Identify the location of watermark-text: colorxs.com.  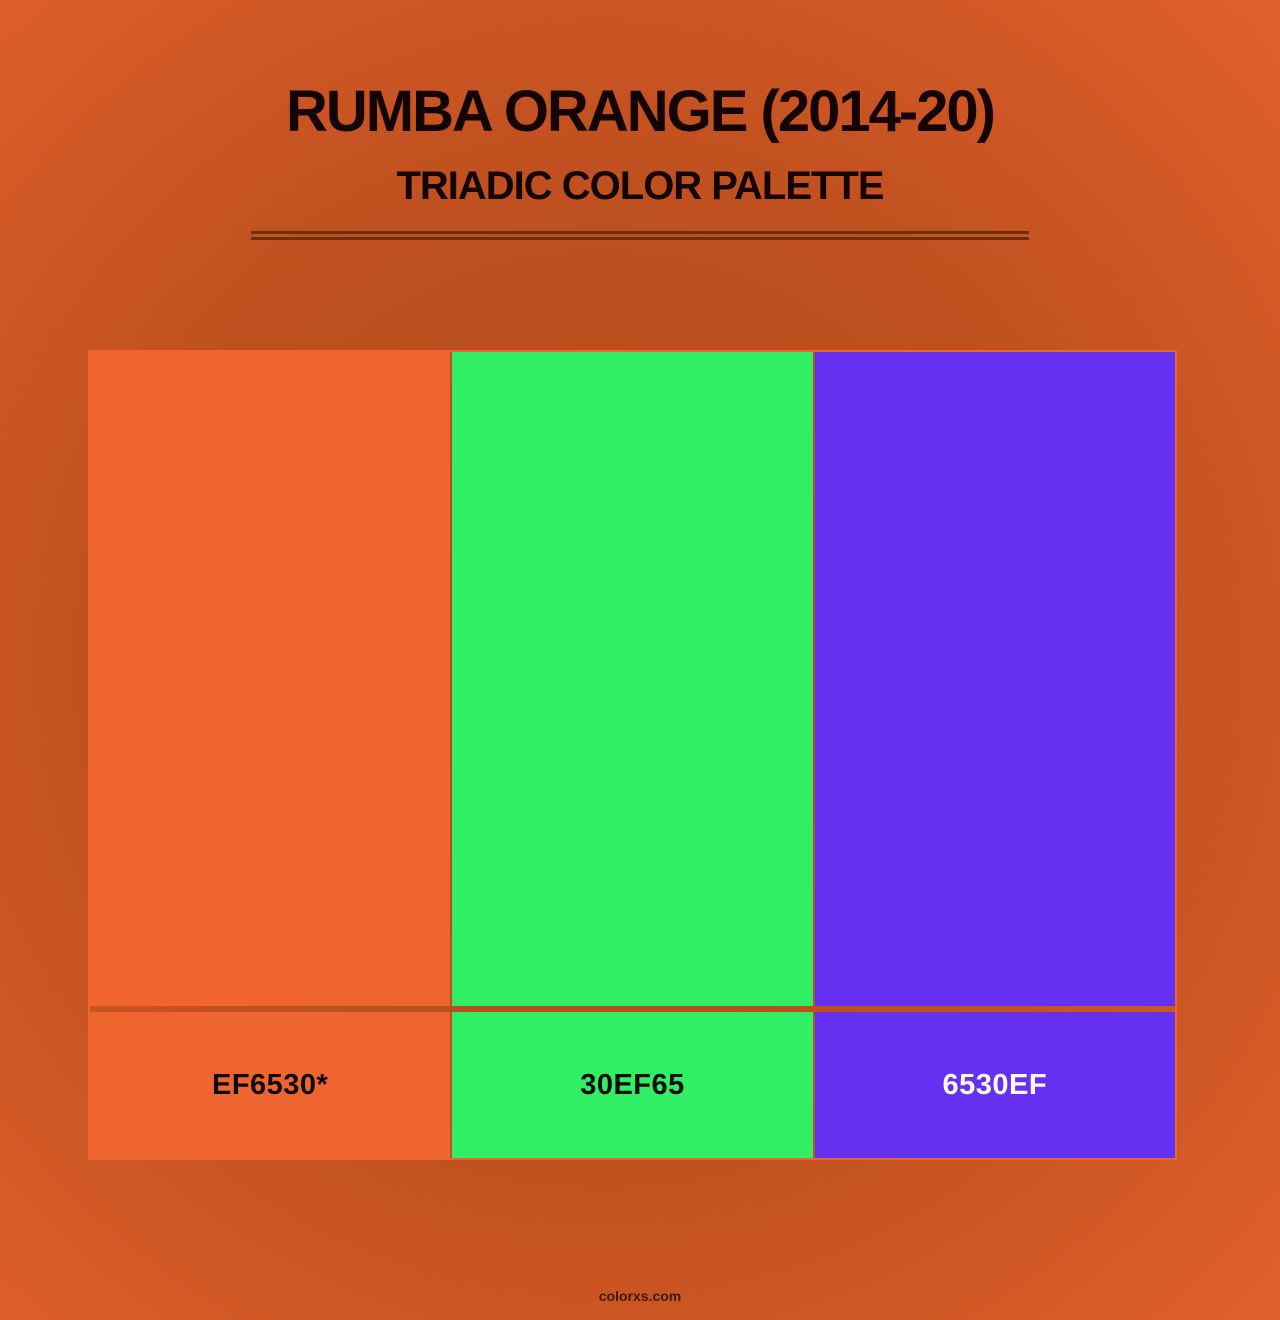
(640, 1296).